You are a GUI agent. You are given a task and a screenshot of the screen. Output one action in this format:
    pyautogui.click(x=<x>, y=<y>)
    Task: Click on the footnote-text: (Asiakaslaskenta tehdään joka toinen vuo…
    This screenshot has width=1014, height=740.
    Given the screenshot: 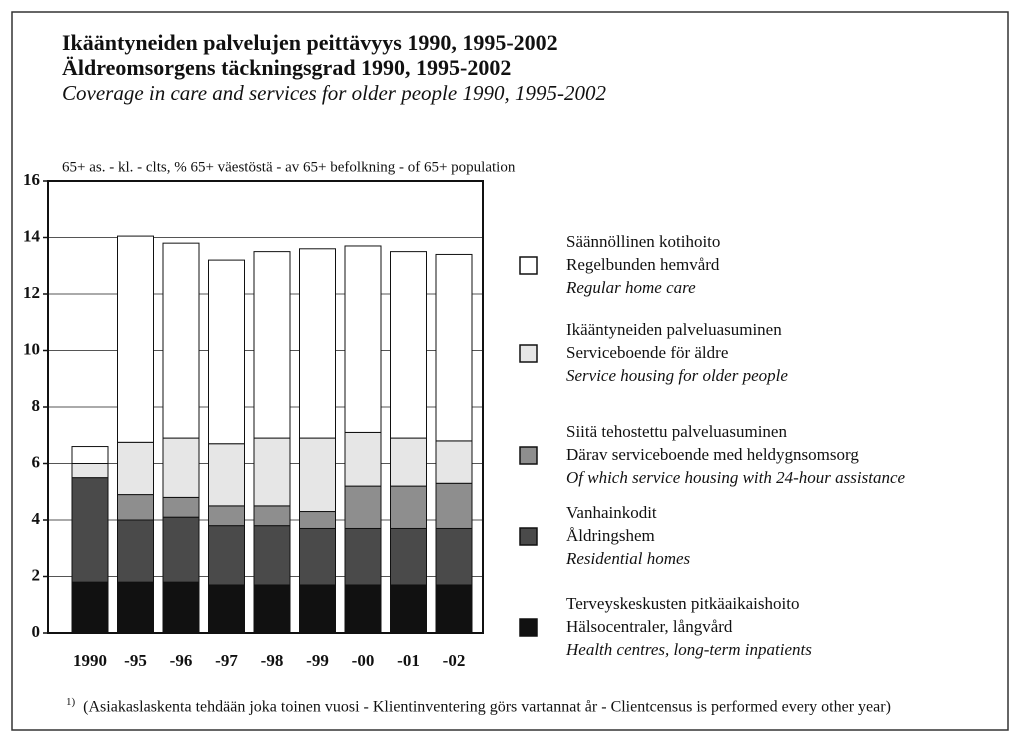 What is the action you would take?
    pyautogui.click(x=487, y=707)
    